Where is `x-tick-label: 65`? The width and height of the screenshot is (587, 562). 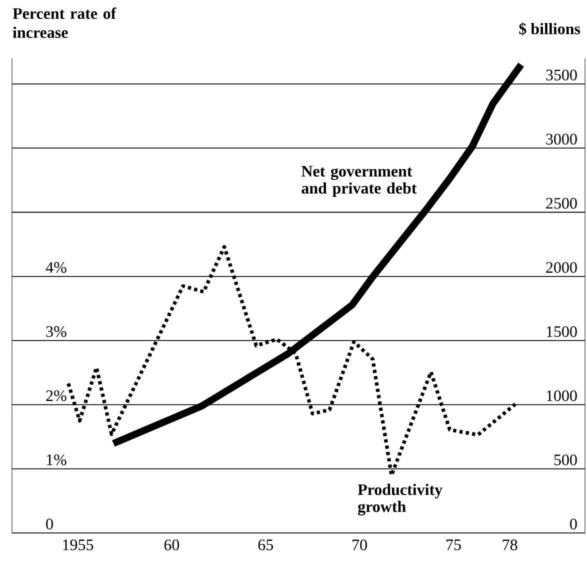
x-tick-label: 65 is located at coordinates (265, 545).